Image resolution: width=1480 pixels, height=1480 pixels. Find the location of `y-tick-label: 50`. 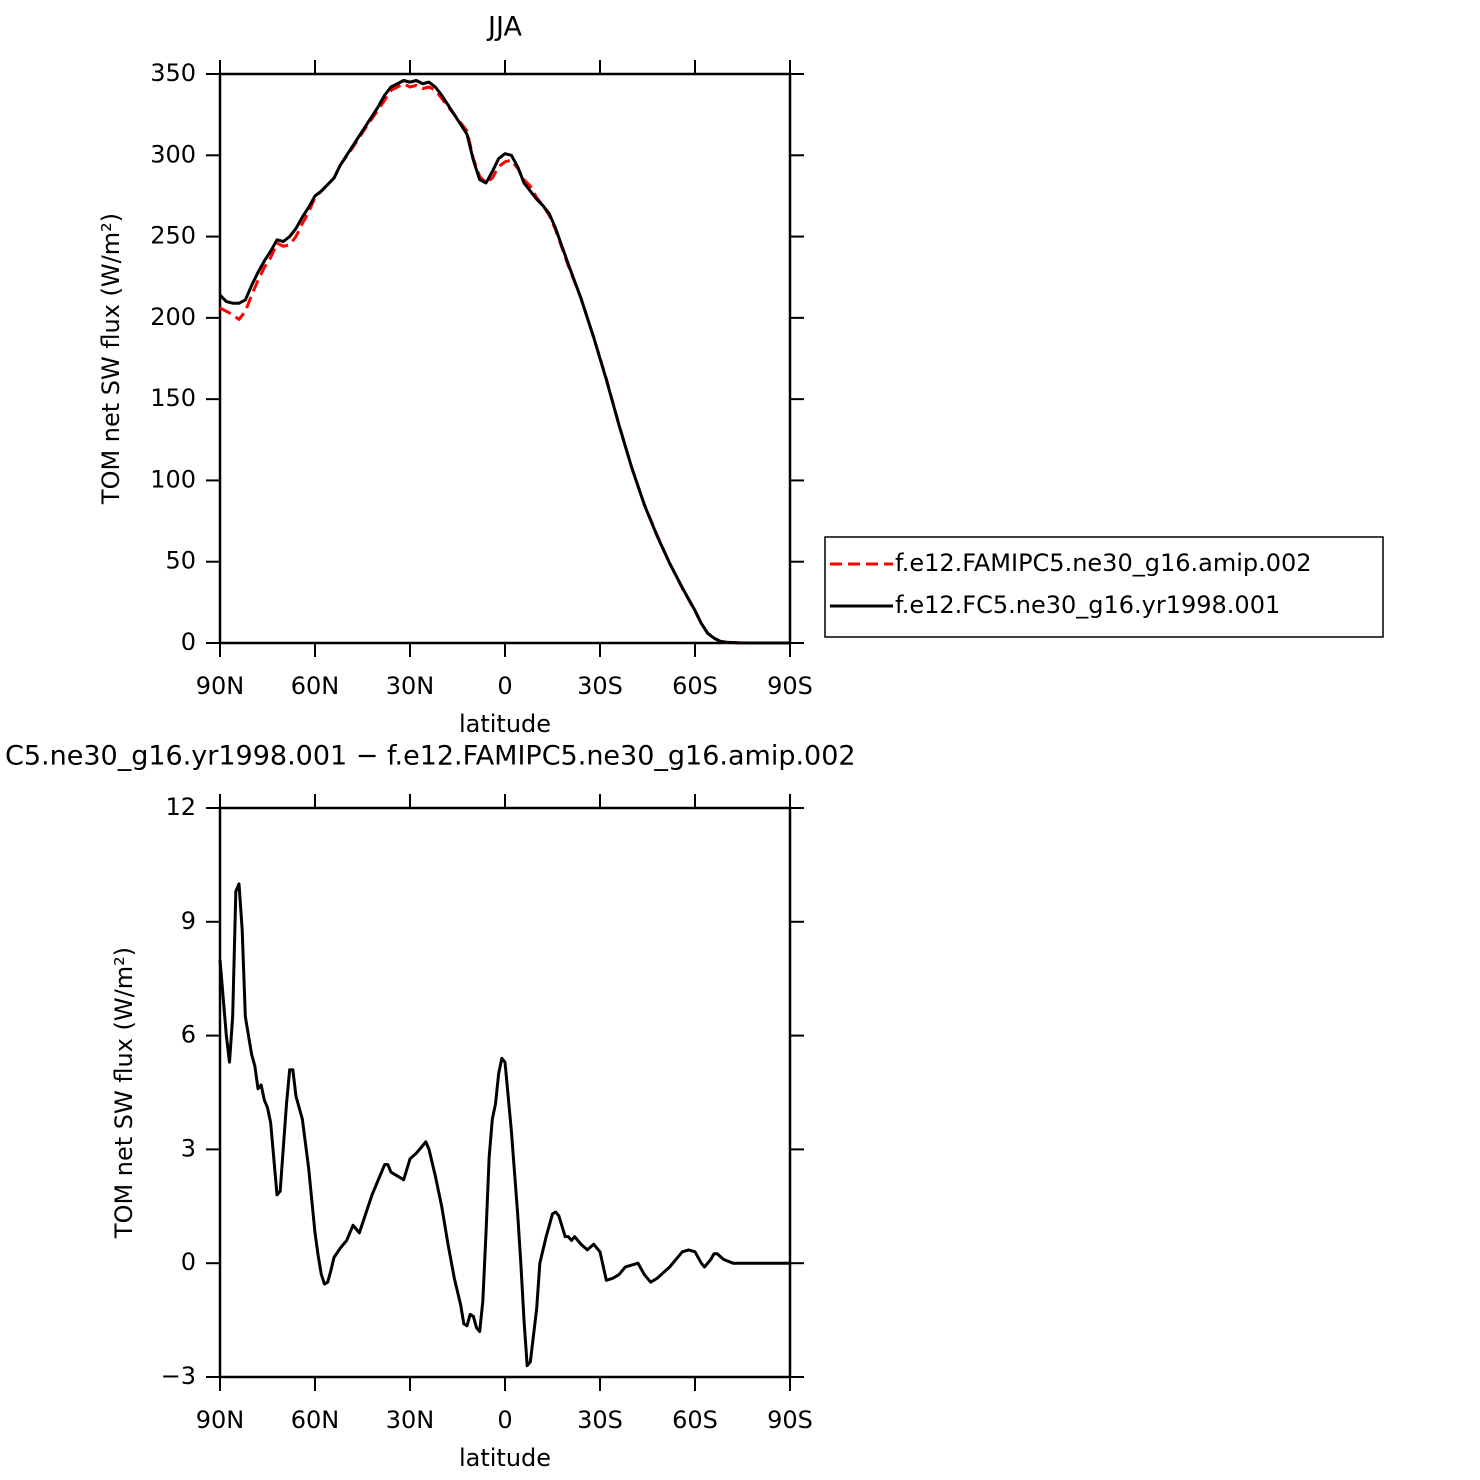

y-tick-label: 50 is located at coordinates (180, 561).